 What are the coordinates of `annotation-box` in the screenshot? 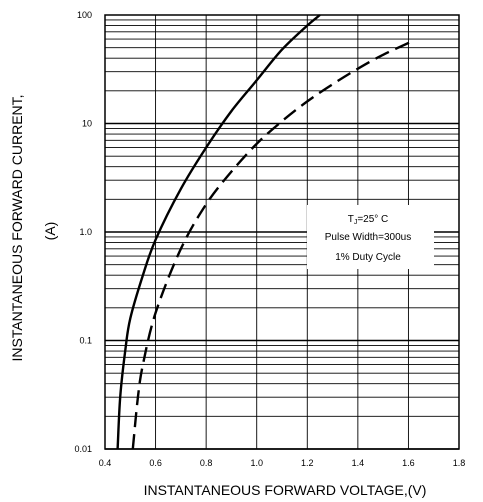 It's located at (370, 237).